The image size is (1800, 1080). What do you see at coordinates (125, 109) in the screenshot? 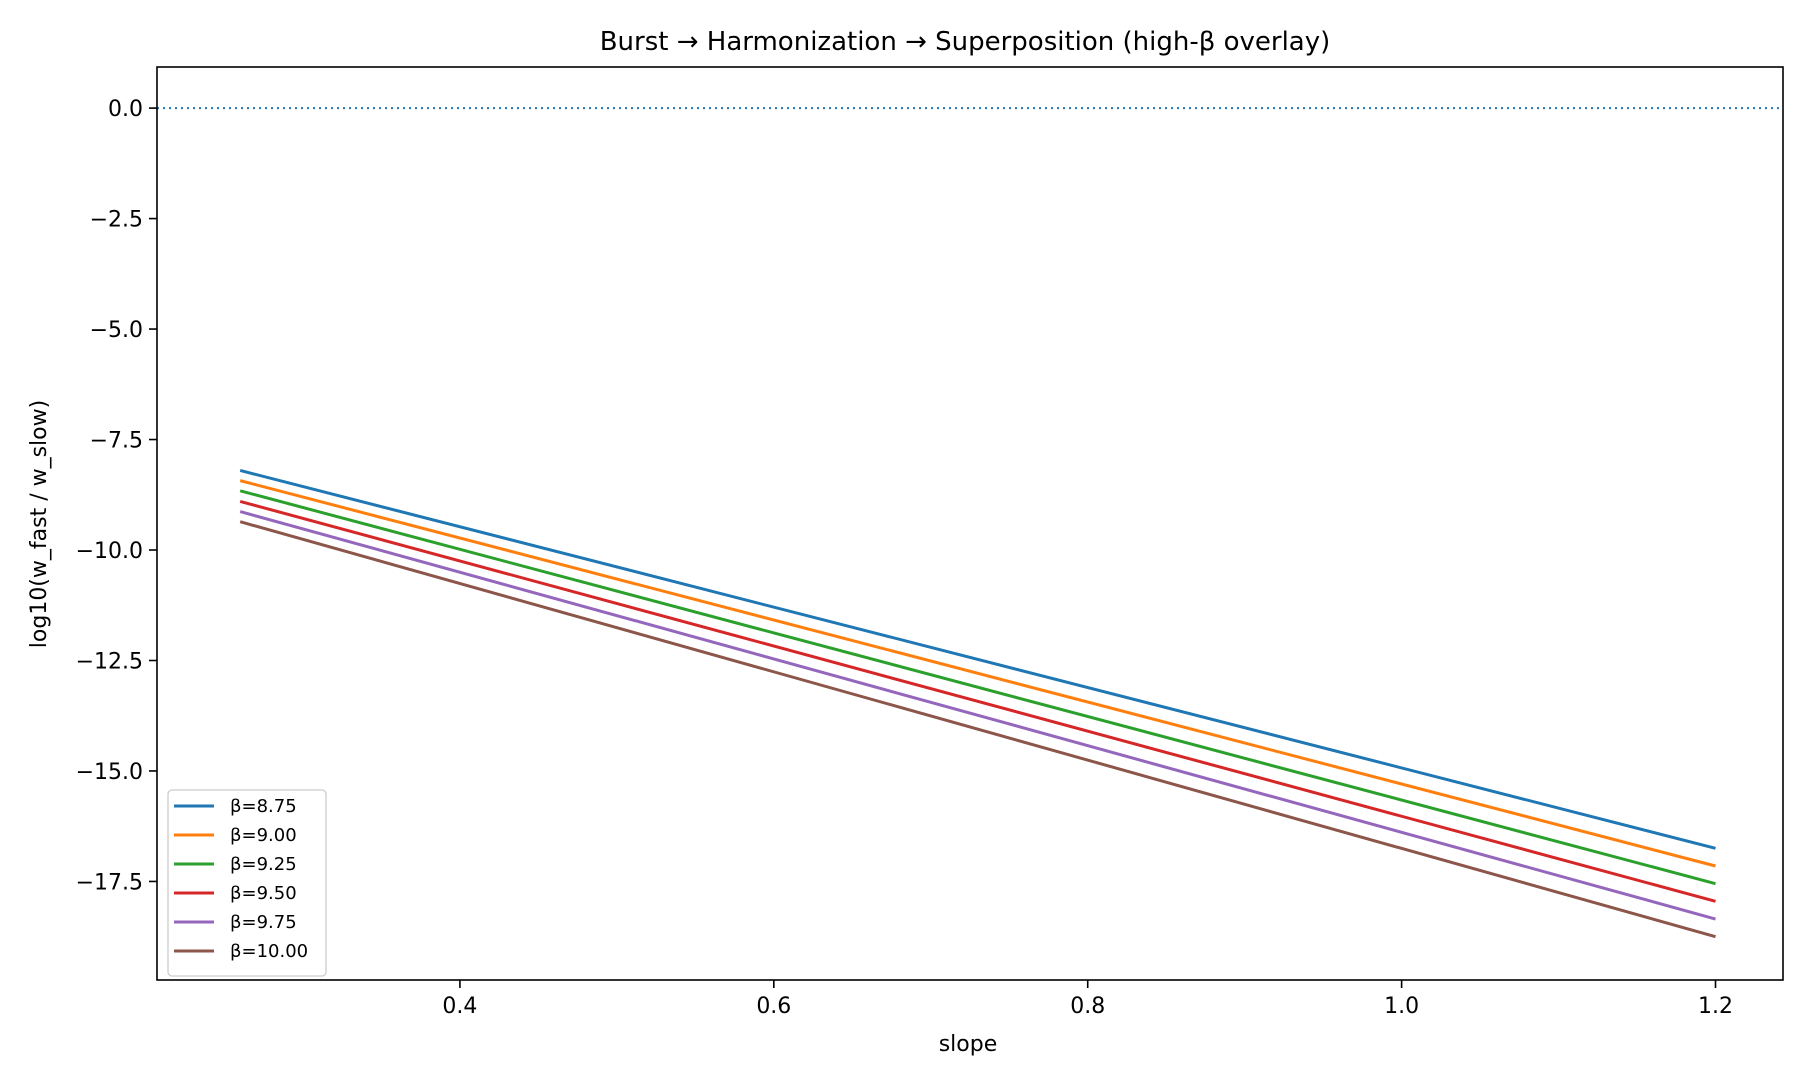
I see `y-tick-label: 0.0` at bounding box center [125, 109].